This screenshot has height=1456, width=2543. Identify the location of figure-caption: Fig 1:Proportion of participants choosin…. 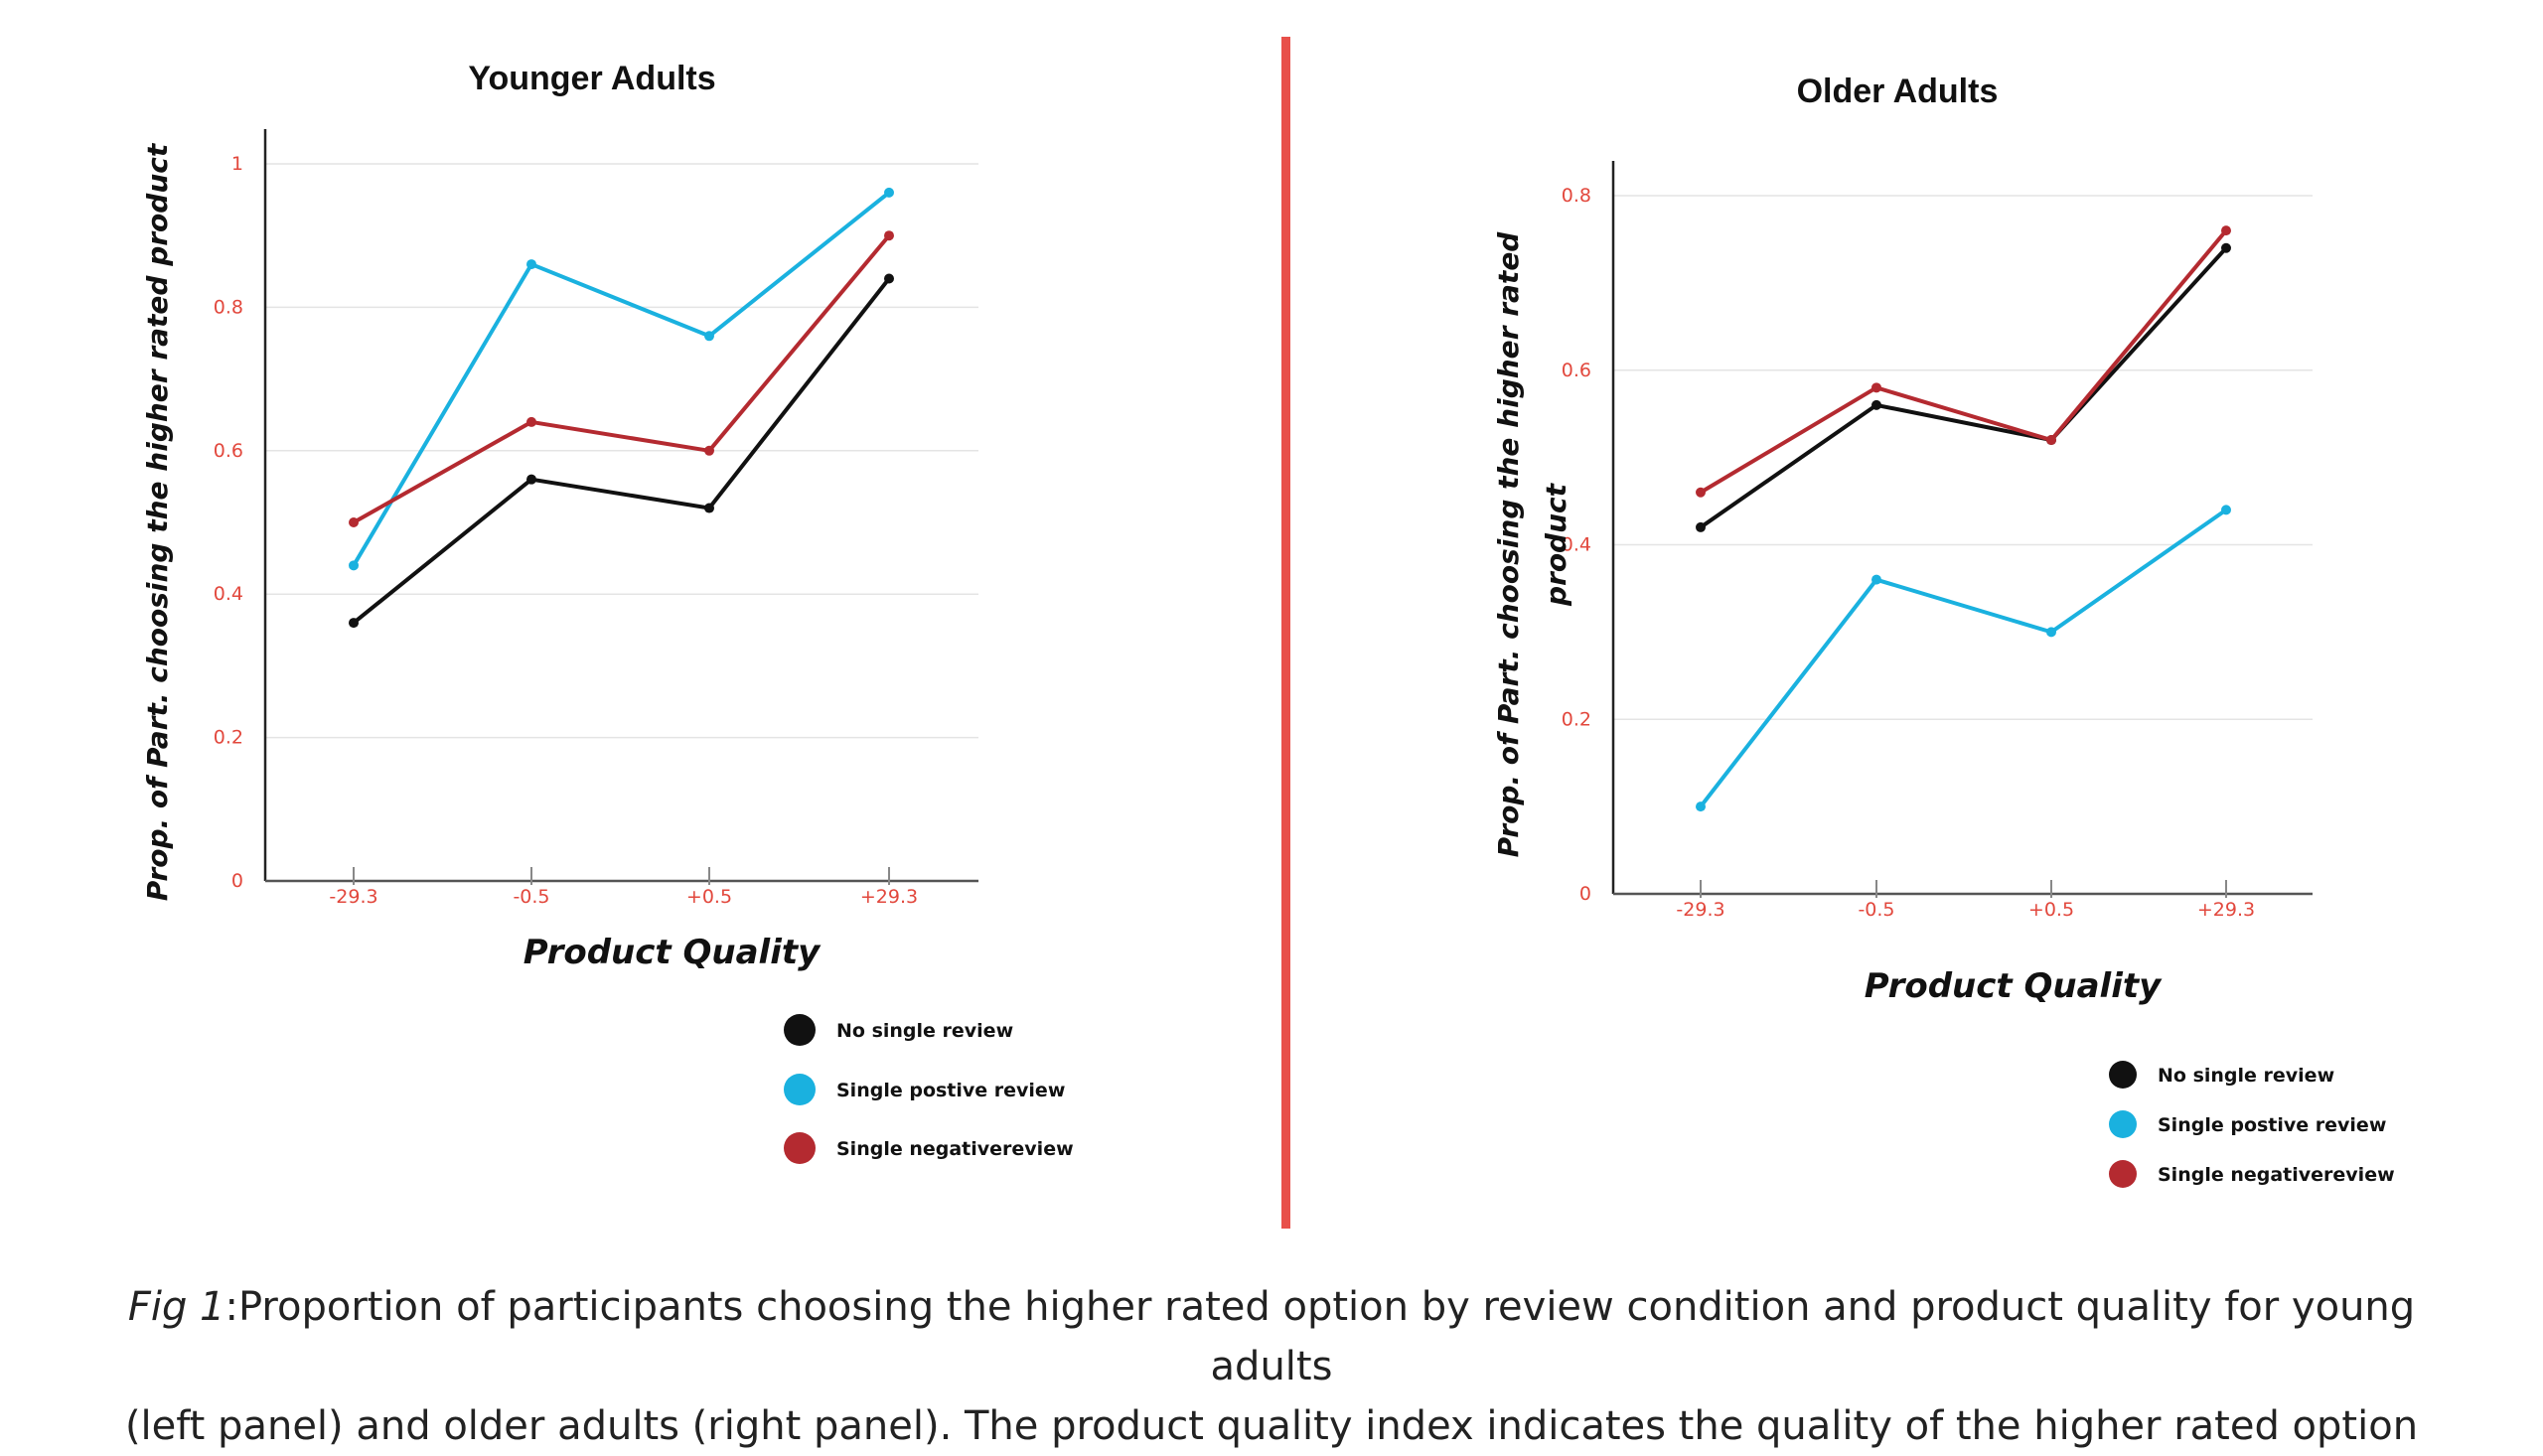
(1271, 1367).